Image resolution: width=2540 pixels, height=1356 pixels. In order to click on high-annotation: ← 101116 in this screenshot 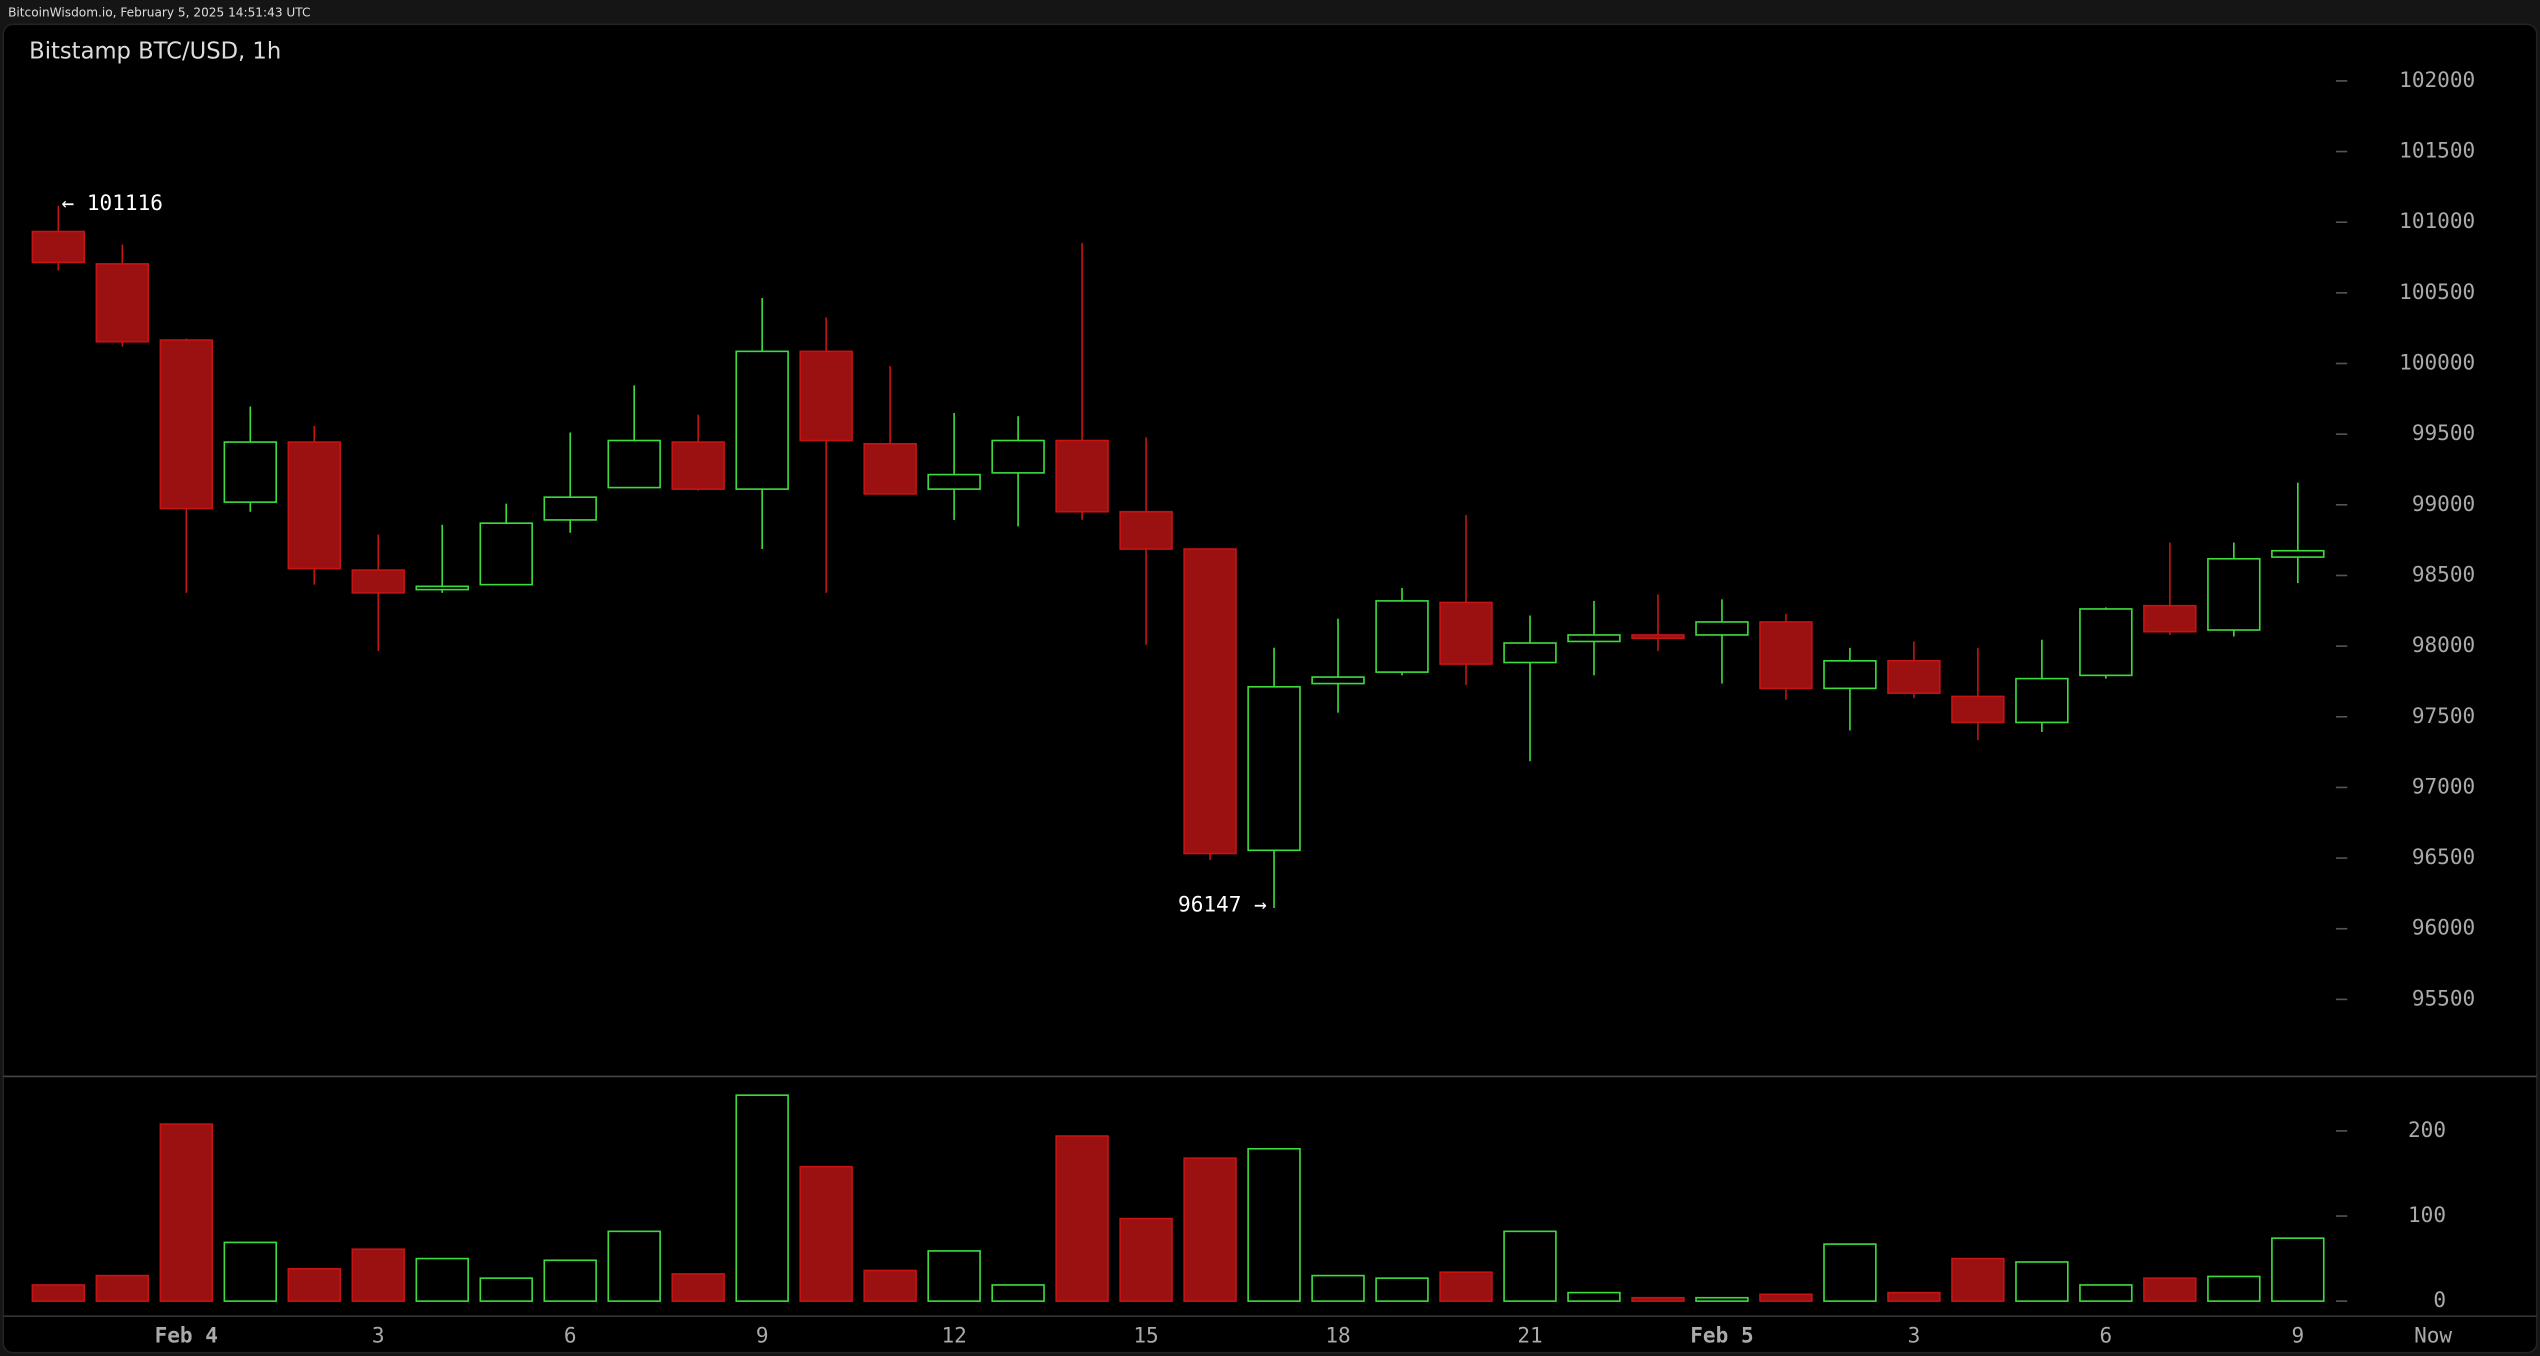, I will do `click(112, 202)`.